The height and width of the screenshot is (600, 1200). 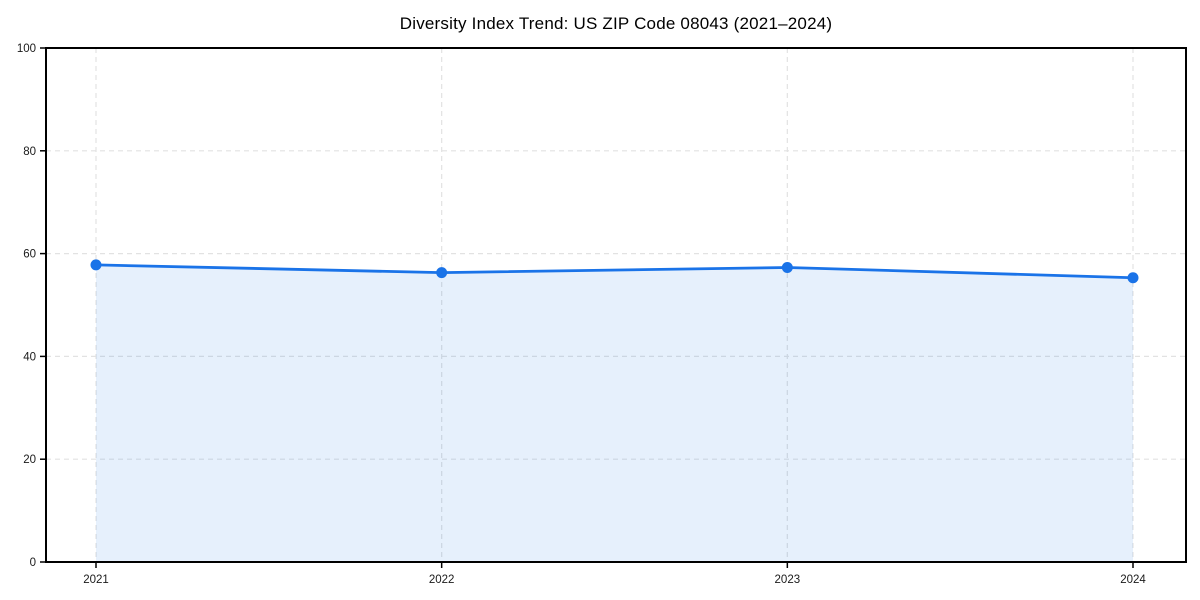 What do you see at coordinates (442, 580) in the screenshot?
I see `x-tick-label: 2022` at bounding box center [442, 580].